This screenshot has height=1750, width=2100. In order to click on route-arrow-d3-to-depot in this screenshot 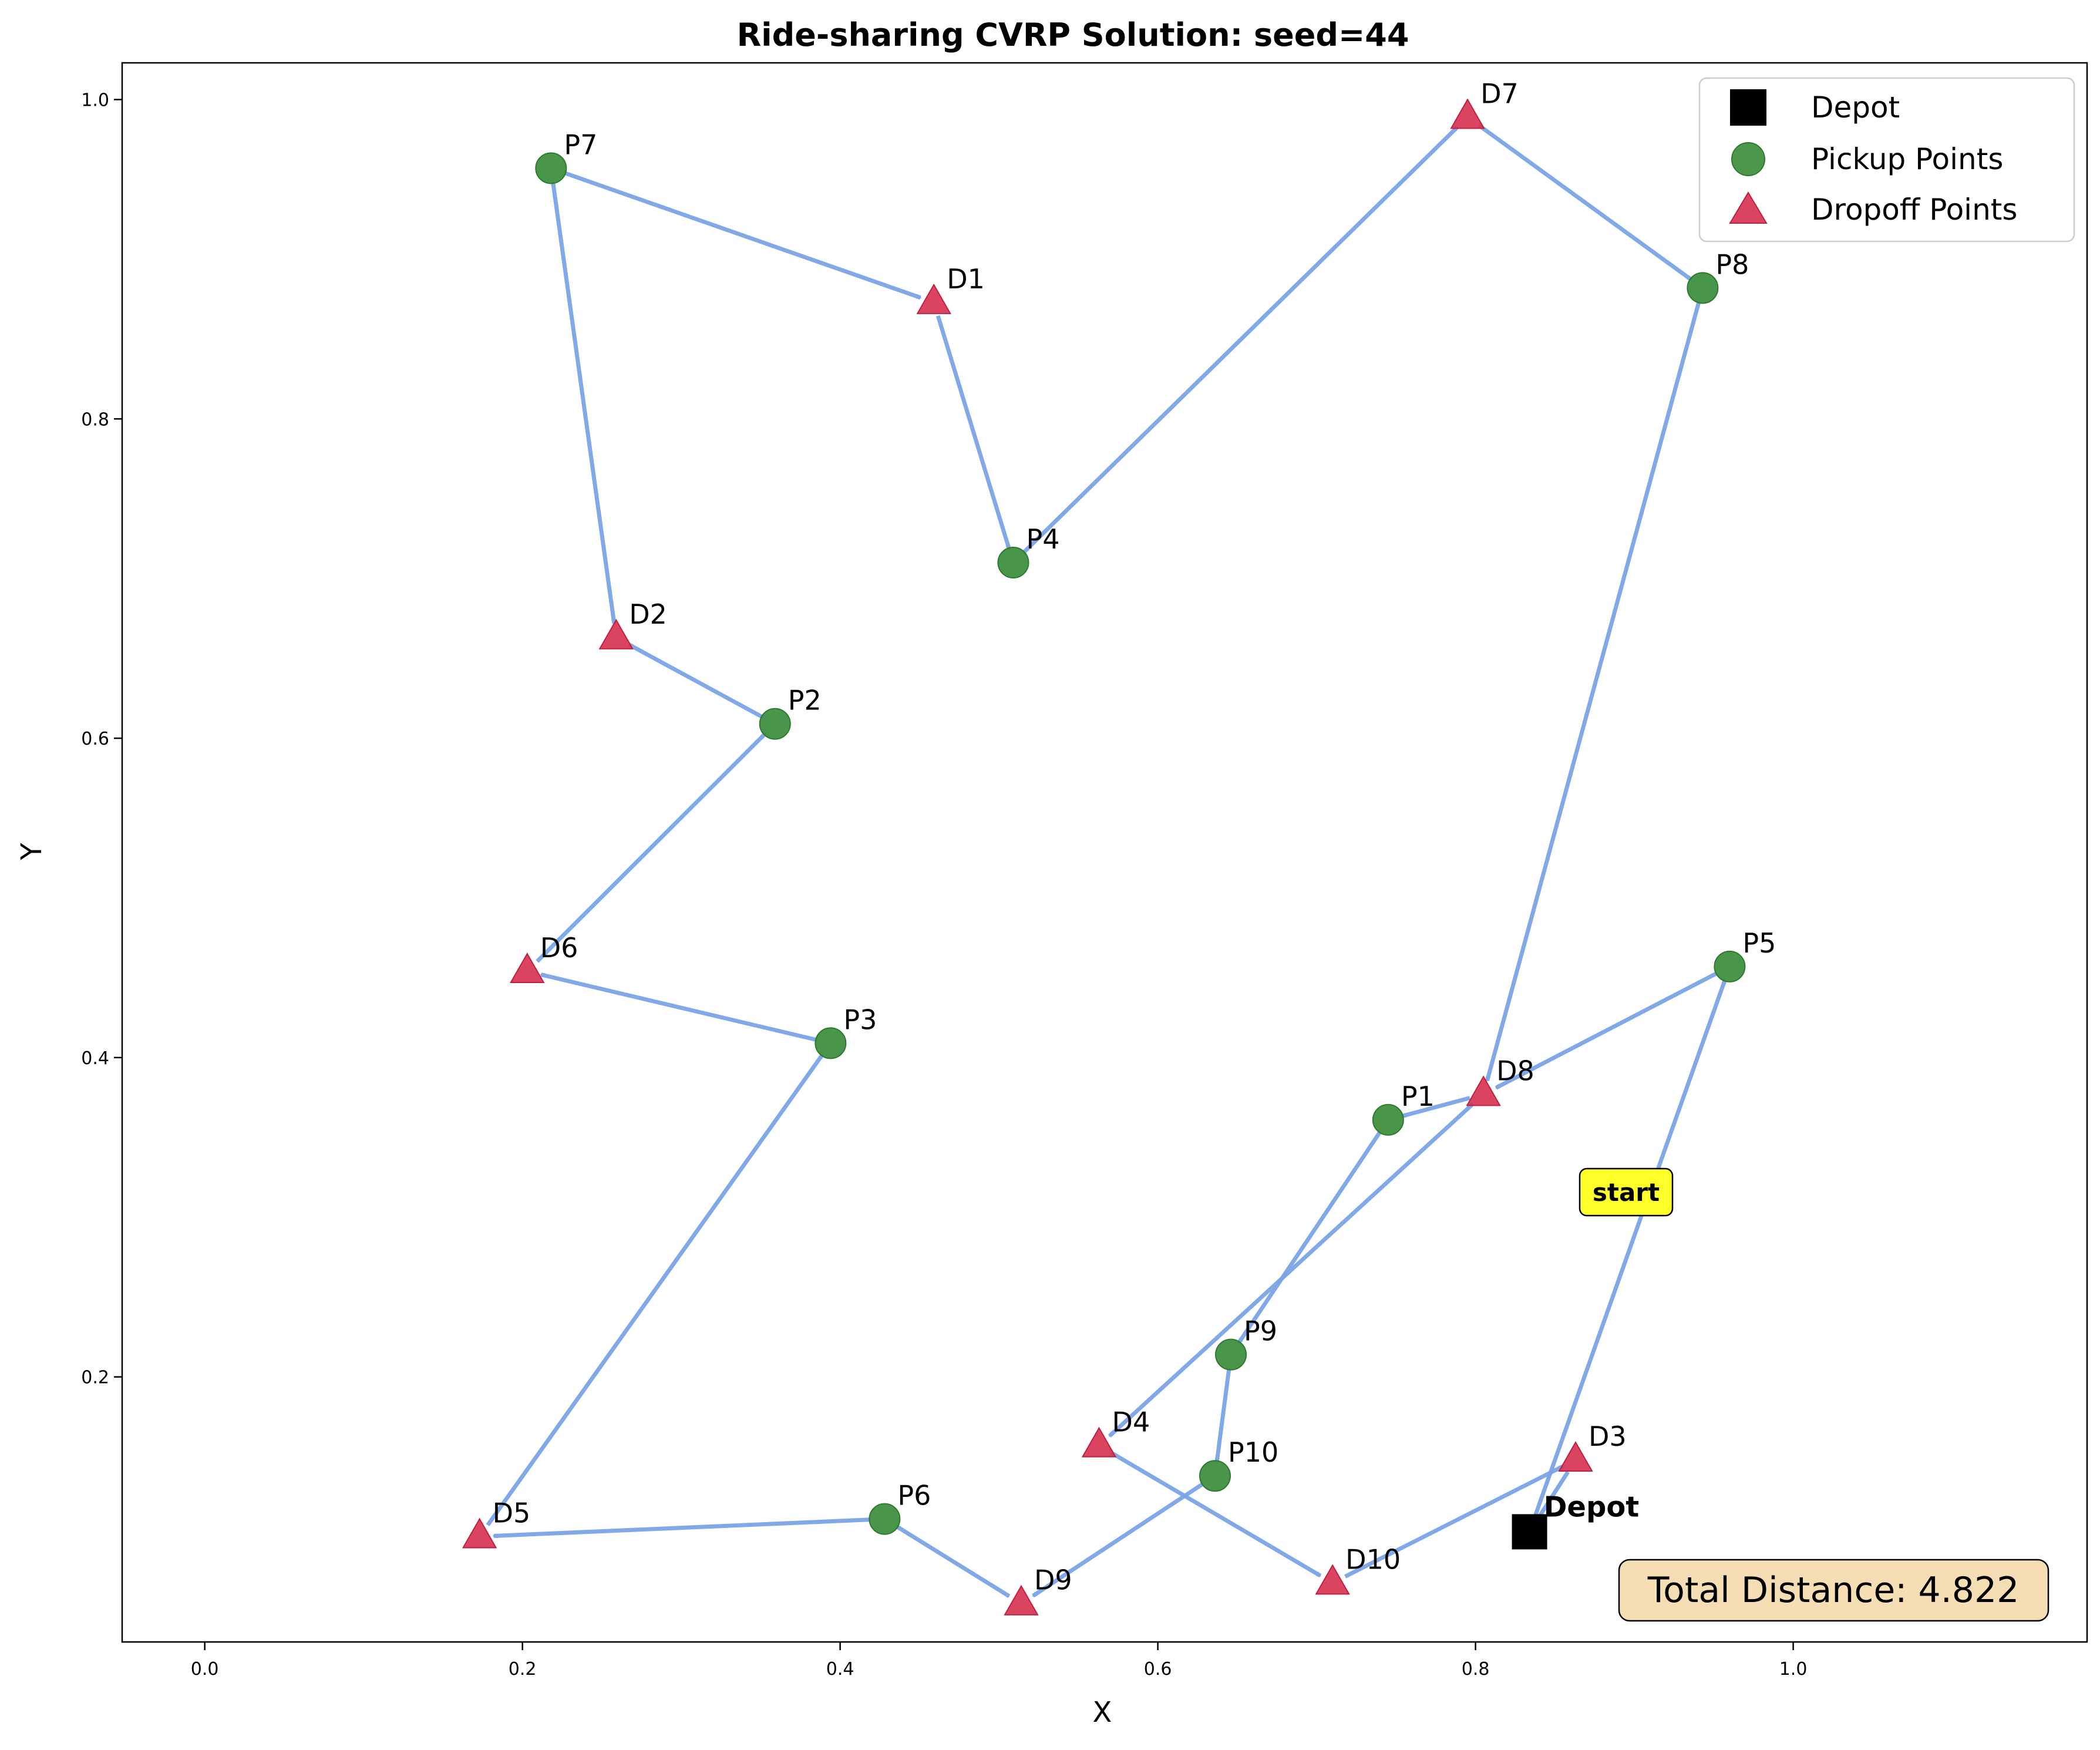, I will do `click(1552, 1496)`.